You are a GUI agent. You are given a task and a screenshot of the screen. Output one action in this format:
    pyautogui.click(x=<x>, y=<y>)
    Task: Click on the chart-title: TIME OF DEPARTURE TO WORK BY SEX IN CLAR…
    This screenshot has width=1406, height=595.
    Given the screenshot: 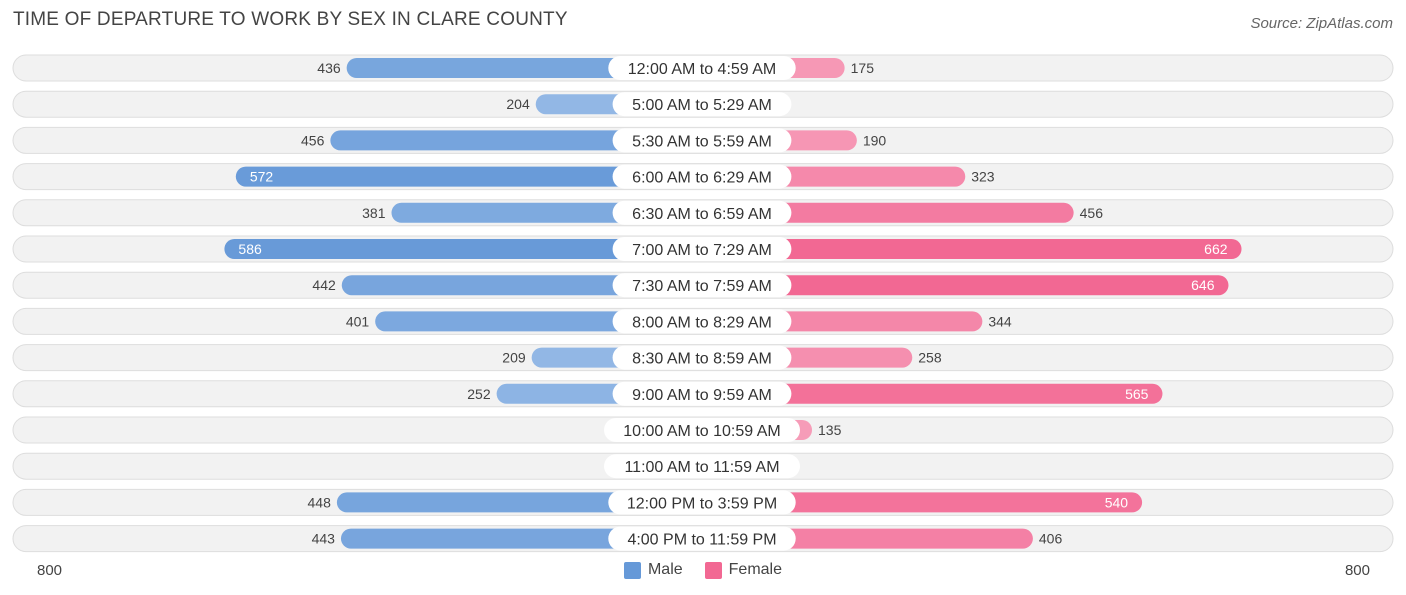 What is the action you would take?
    pyautogui.click(x=290, y=19)
    